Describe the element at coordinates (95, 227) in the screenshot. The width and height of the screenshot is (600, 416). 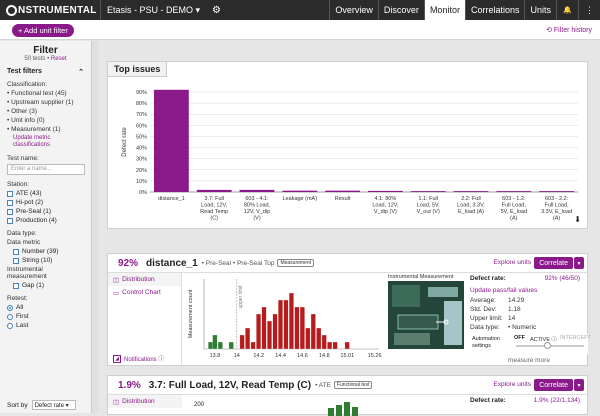
I see `sidebar-scrollbar` at that location.